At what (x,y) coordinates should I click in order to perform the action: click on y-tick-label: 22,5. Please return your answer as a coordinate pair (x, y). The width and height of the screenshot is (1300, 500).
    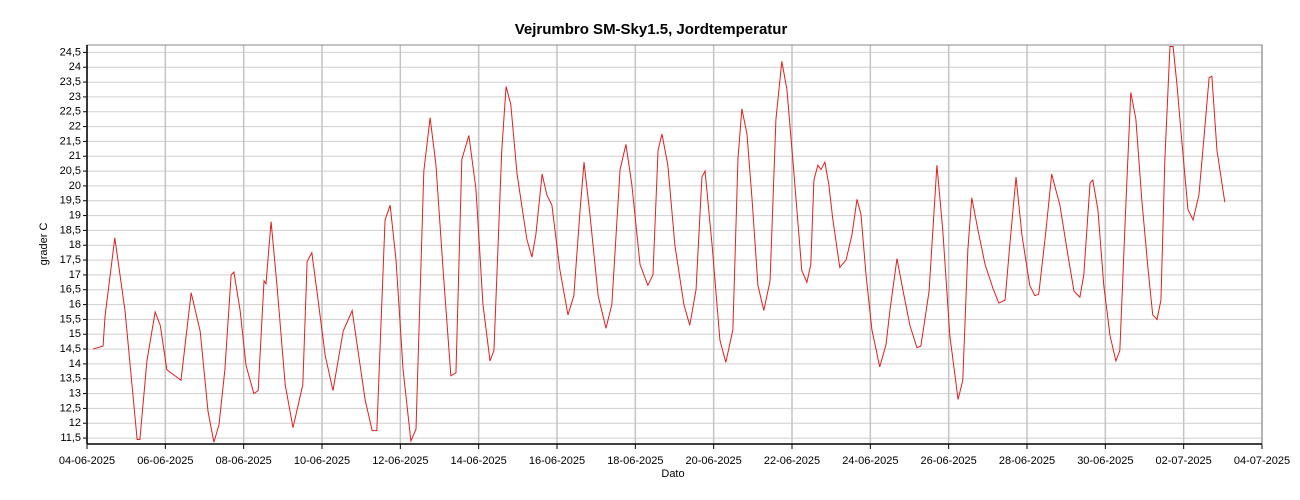
    Looking at the image, I should click on (70, 112).